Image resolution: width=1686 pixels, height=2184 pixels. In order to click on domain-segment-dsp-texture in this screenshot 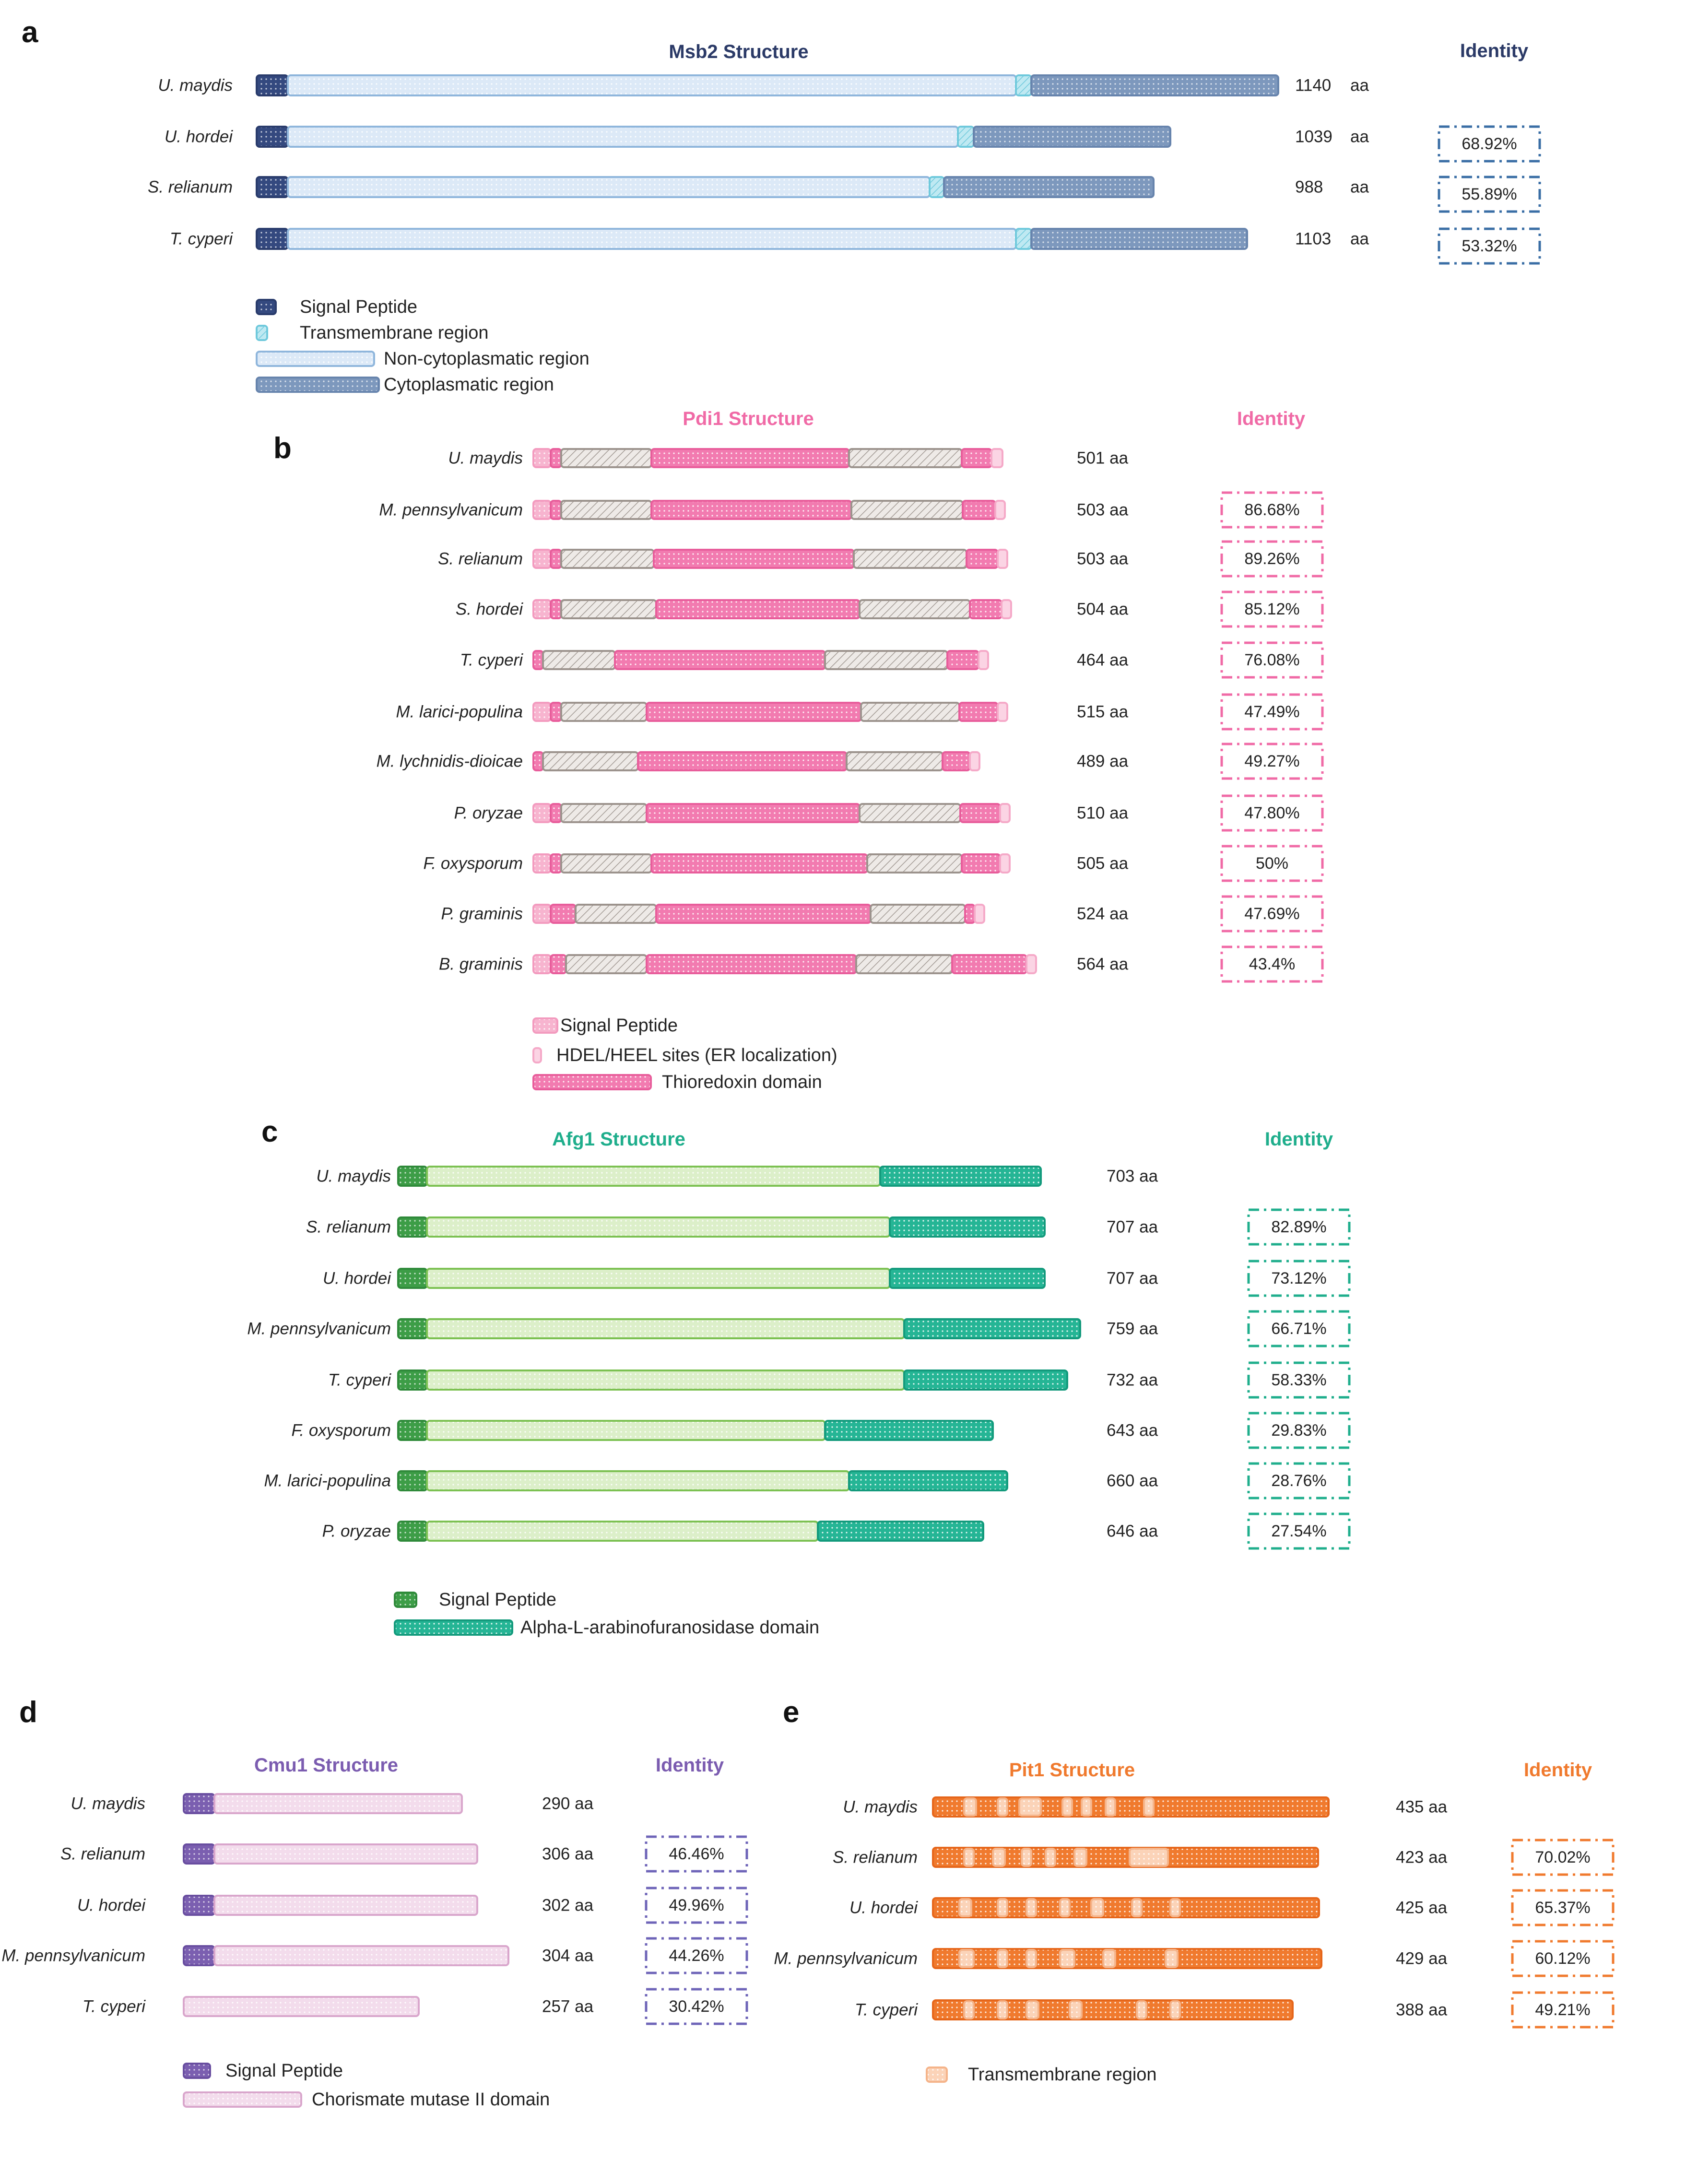, I will do `click(199, 1906)`.